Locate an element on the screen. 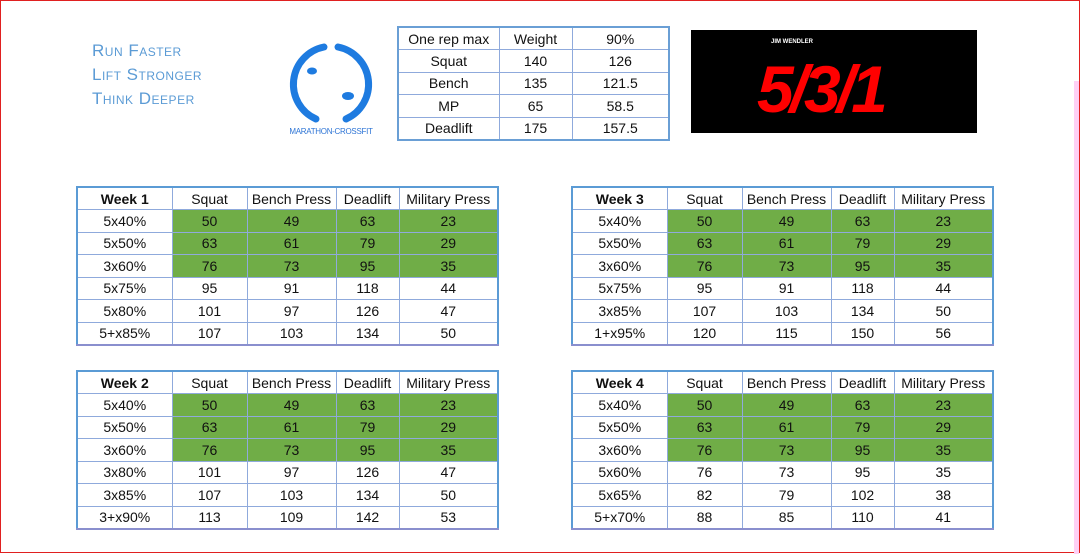 Image resolution: width=1080 pixels, height=554 pixels. weight-cell: 53 is located at coordinates (448, 517).